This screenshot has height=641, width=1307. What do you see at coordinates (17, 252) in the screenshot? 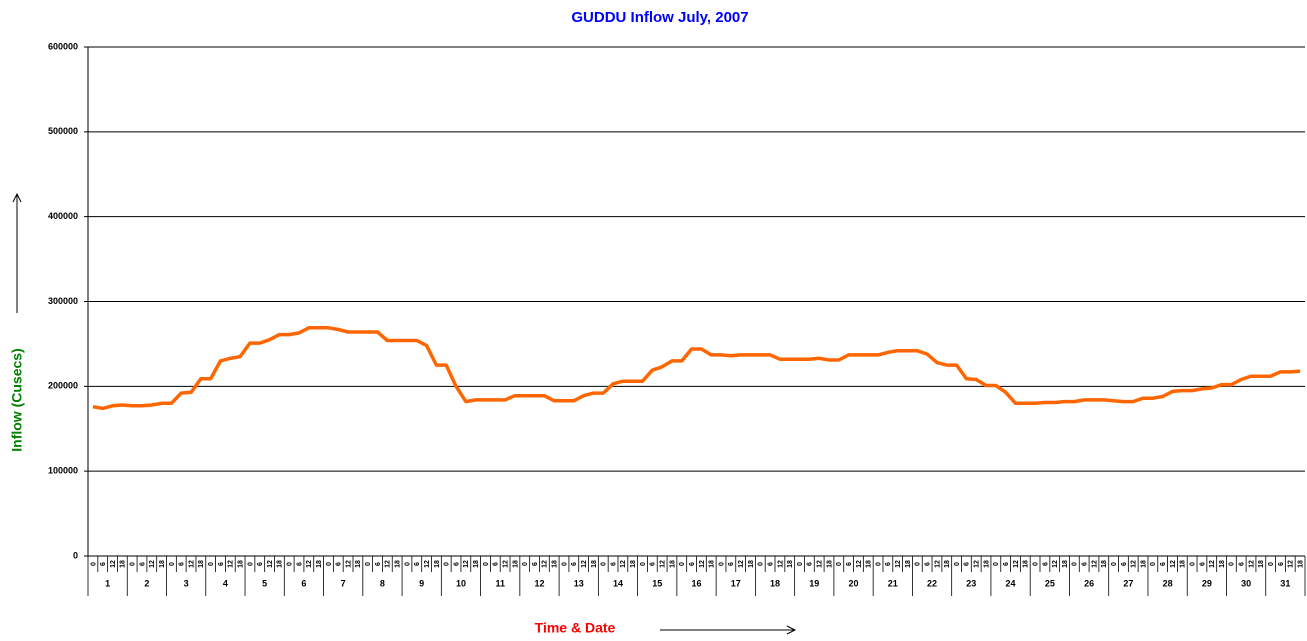
I see `y-arrow` at bounding box center [17, 252].